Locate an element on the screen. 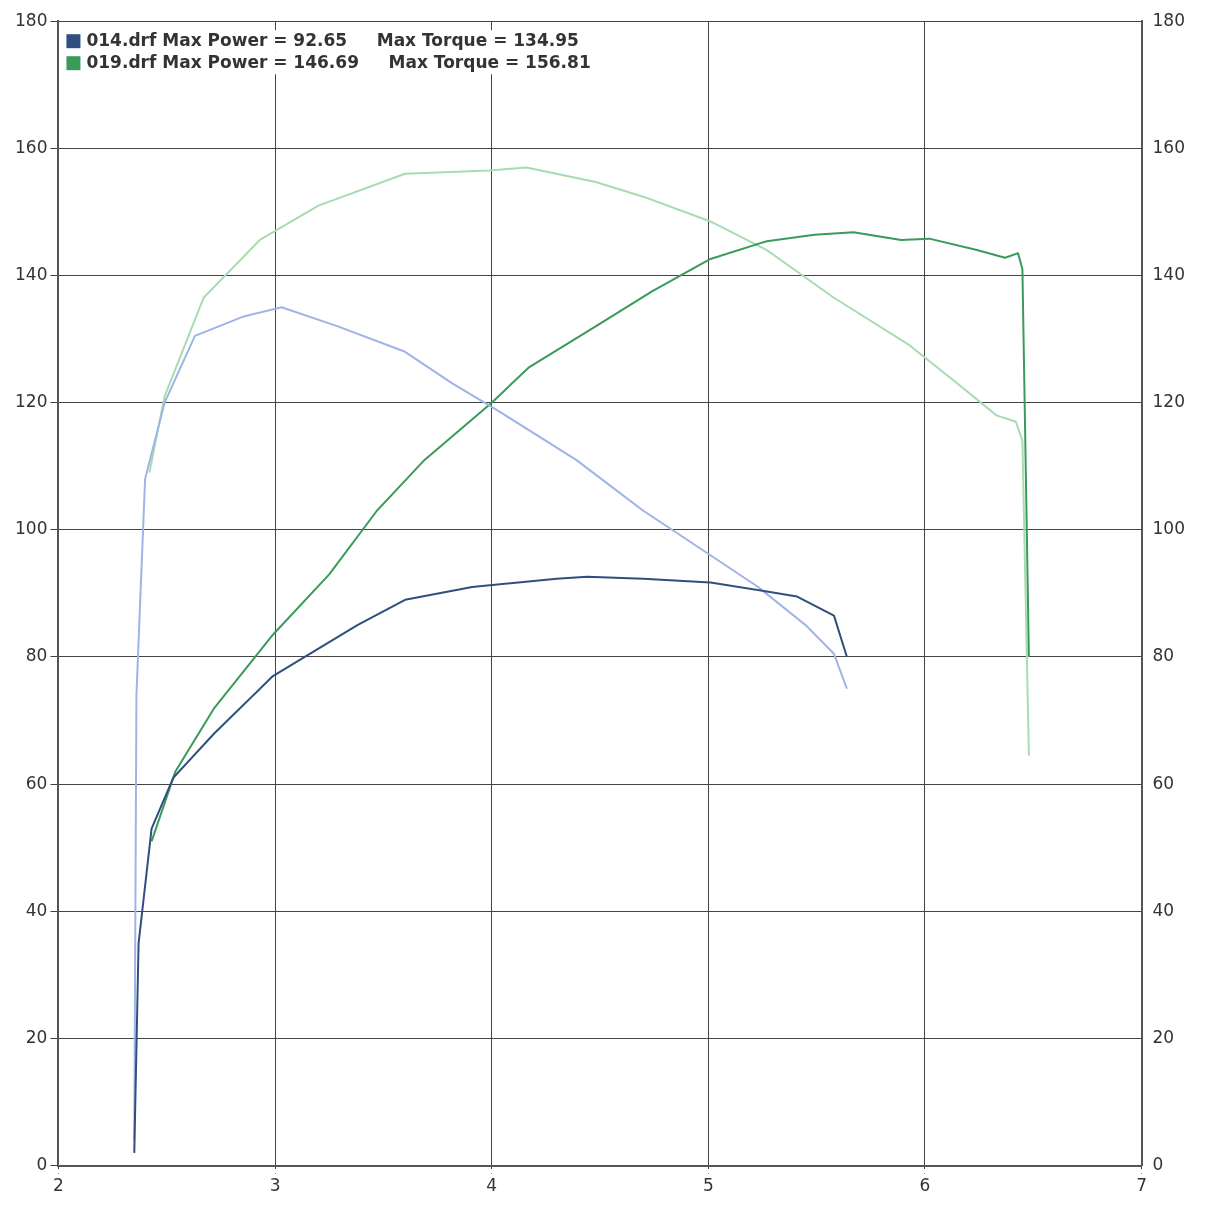 This screenshot has width=1206, height=1216. y-tick-label: 40 is located at coordinates (36, 909).